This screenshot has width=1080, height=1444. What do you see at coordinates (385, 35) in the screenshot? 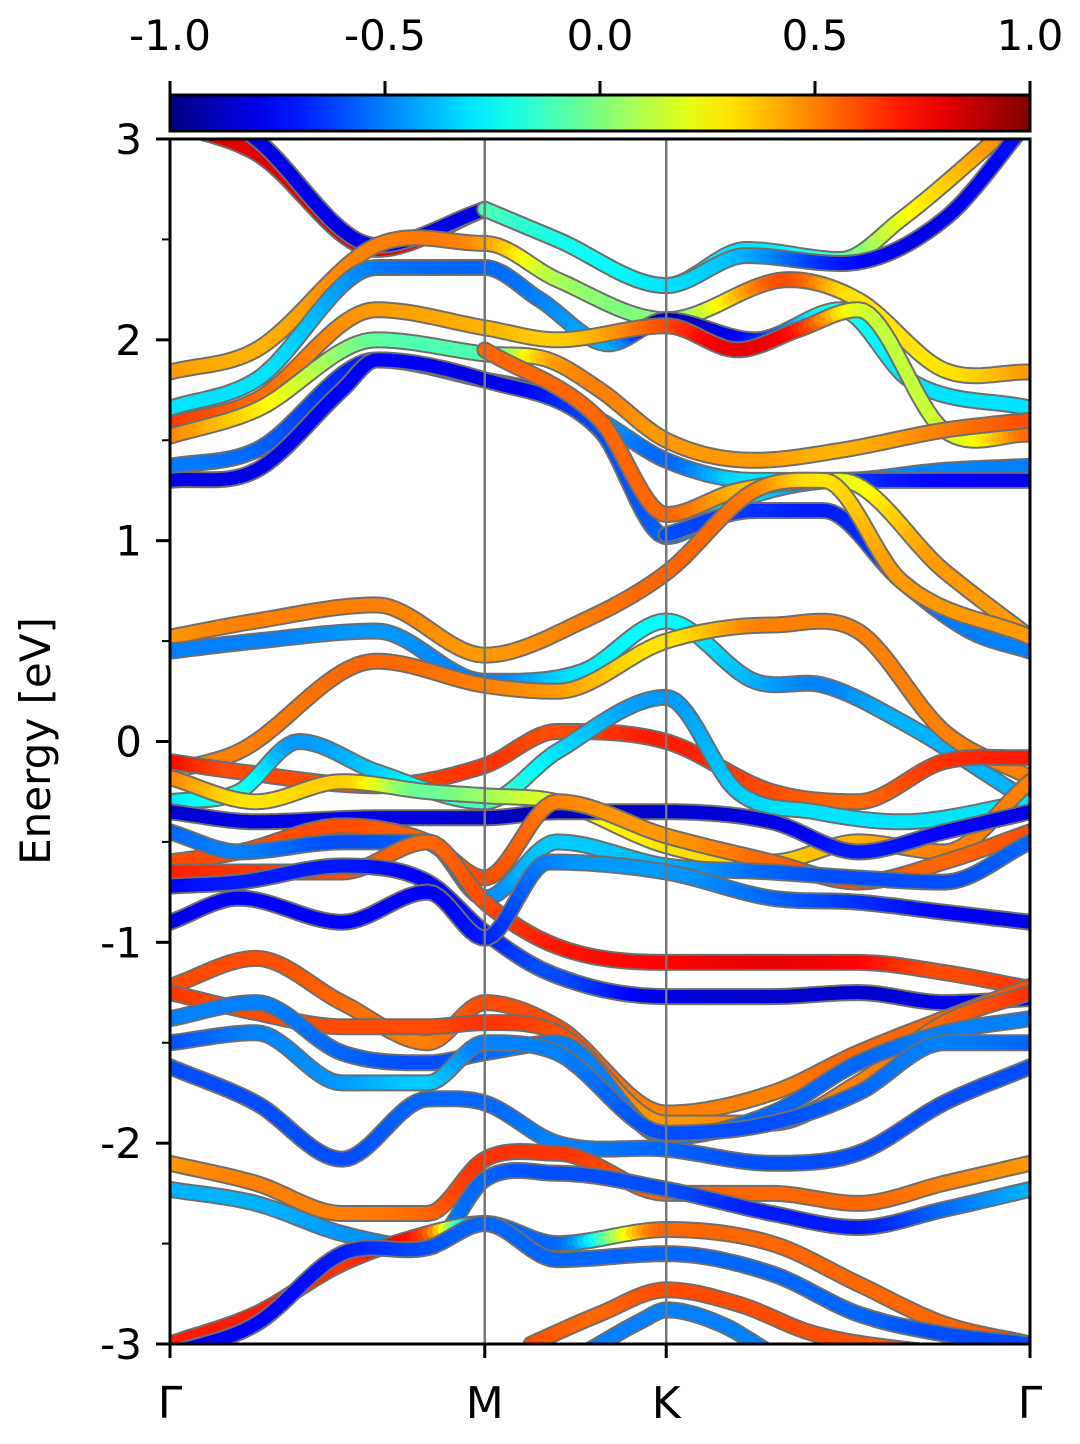
I see `colorbar-tick-label: -0.5` at bounding box center [385, 35].